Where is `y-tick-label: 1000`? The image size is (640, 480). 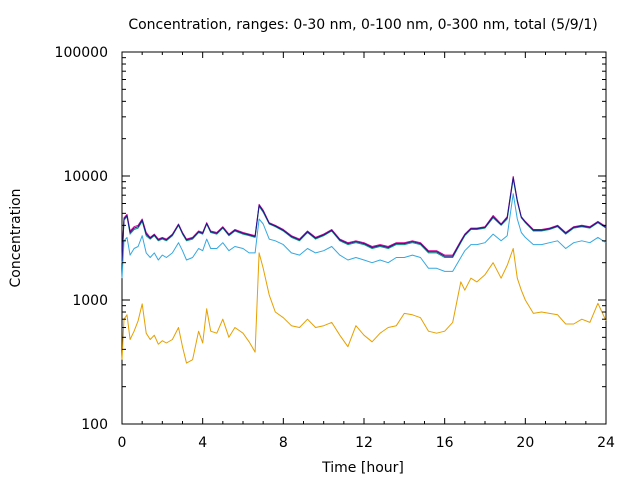 y-tick-label: 1000 is located at coordinates (90, 301).